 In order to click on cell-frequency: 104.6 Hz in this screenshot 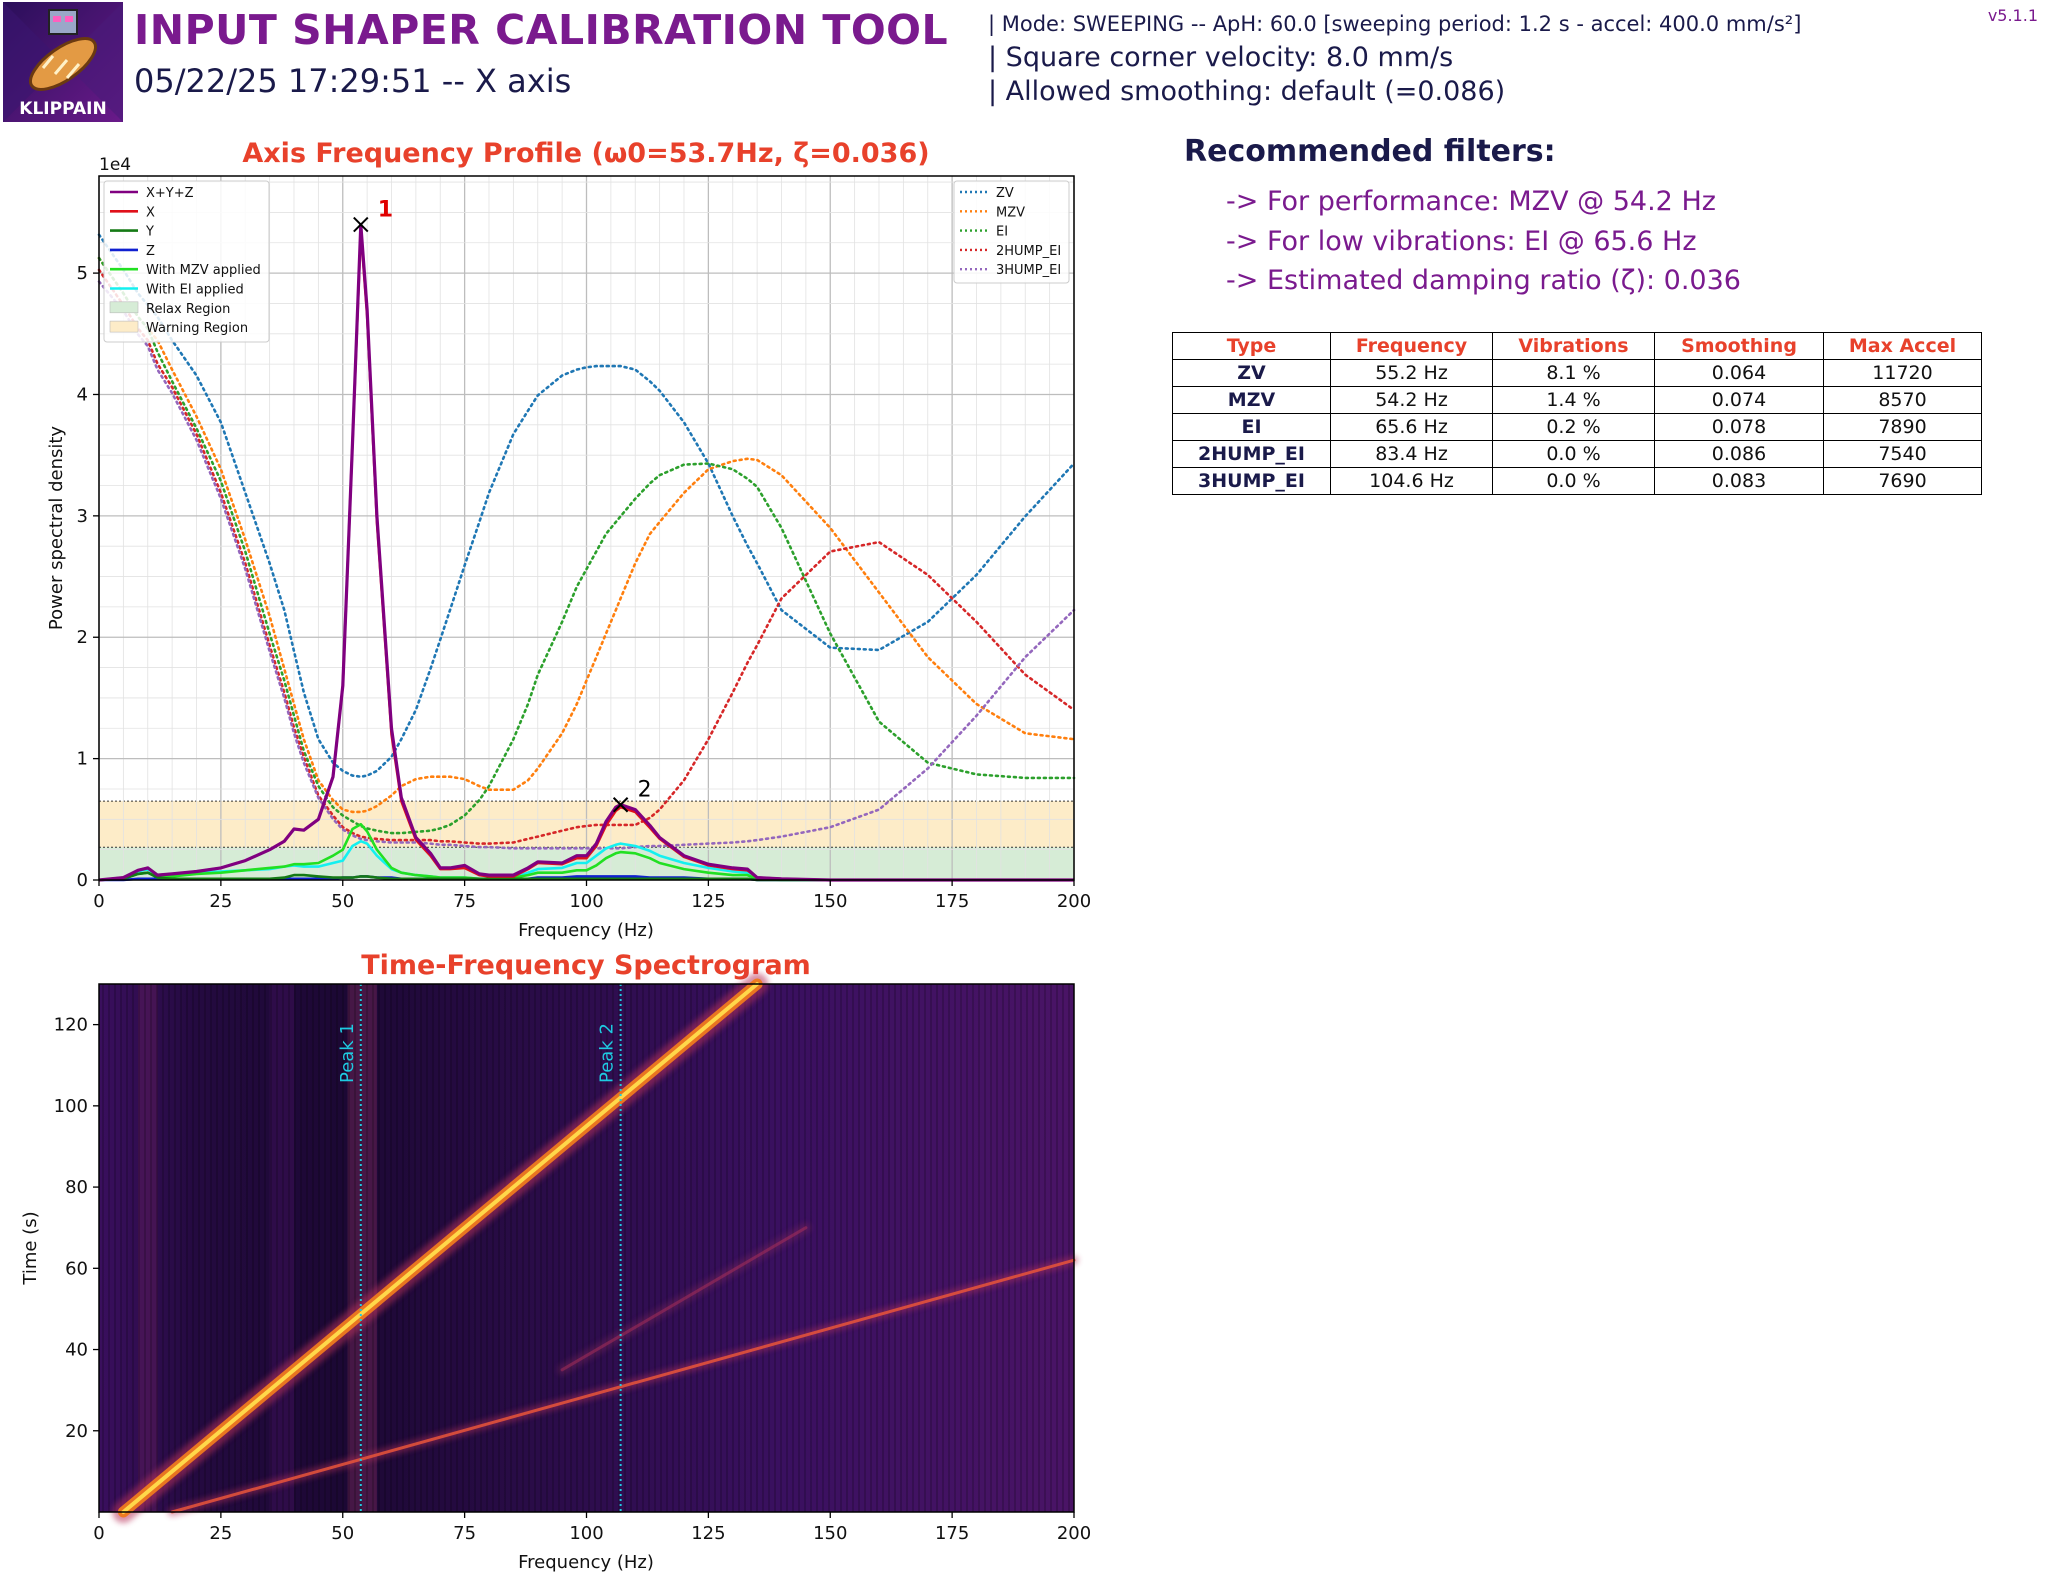, I will do `click(1411, 481)`.